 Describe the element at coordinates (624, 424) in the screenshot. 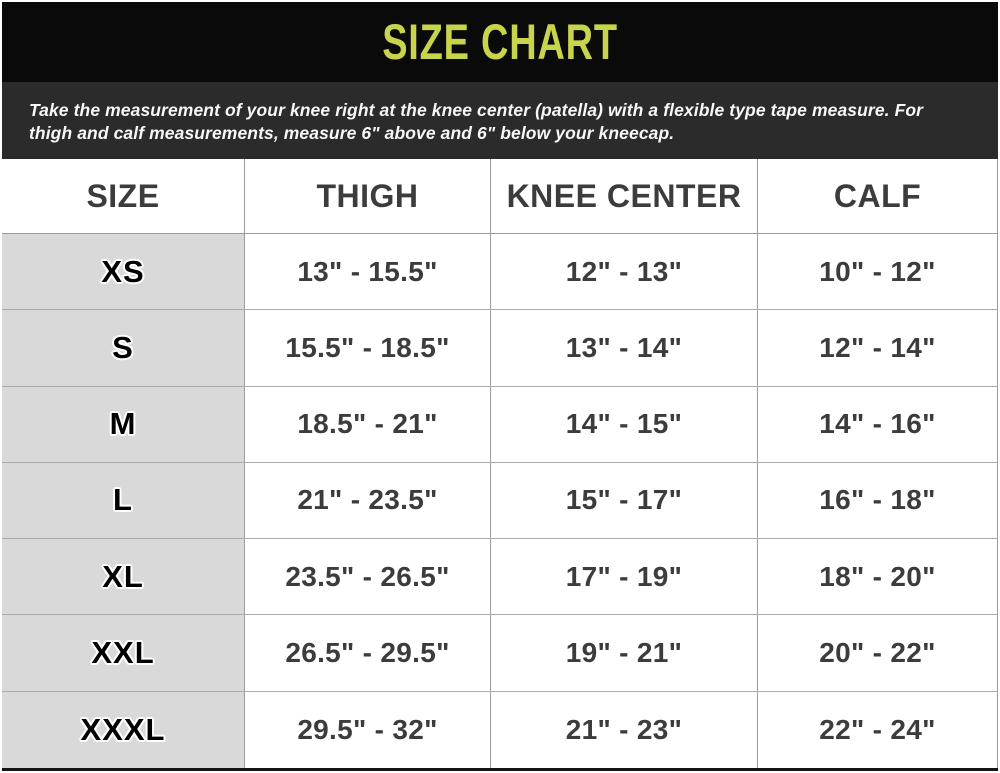

I see `knee-center-cell: 14" - 15"` at that location.